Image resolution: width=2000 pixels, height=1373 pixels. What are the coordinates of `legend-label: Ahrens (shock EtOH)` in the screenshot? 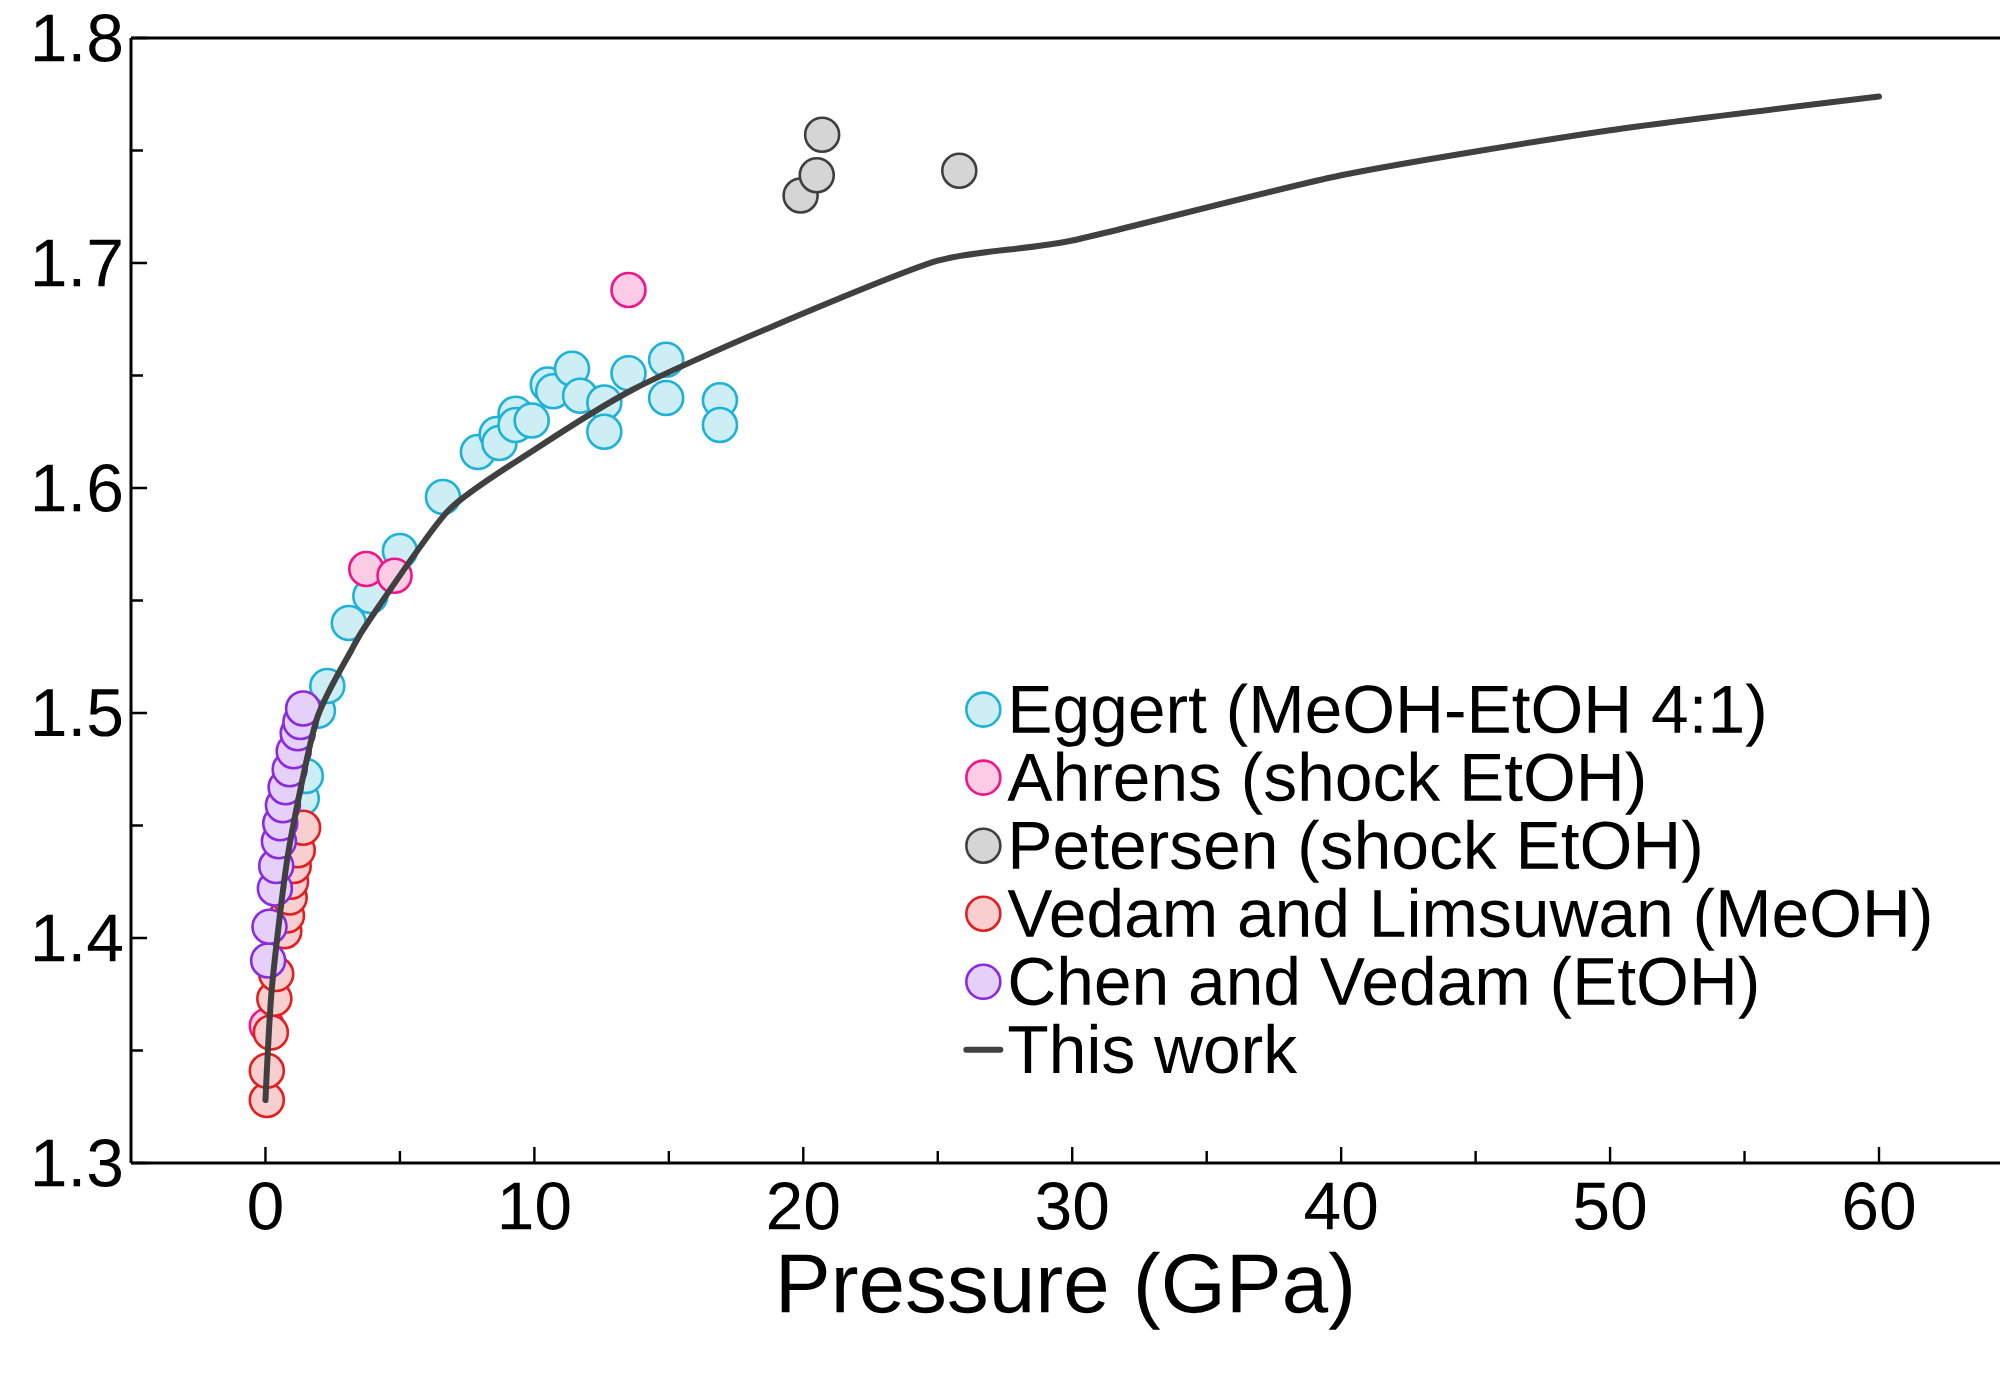 It's located at (1325, 783).